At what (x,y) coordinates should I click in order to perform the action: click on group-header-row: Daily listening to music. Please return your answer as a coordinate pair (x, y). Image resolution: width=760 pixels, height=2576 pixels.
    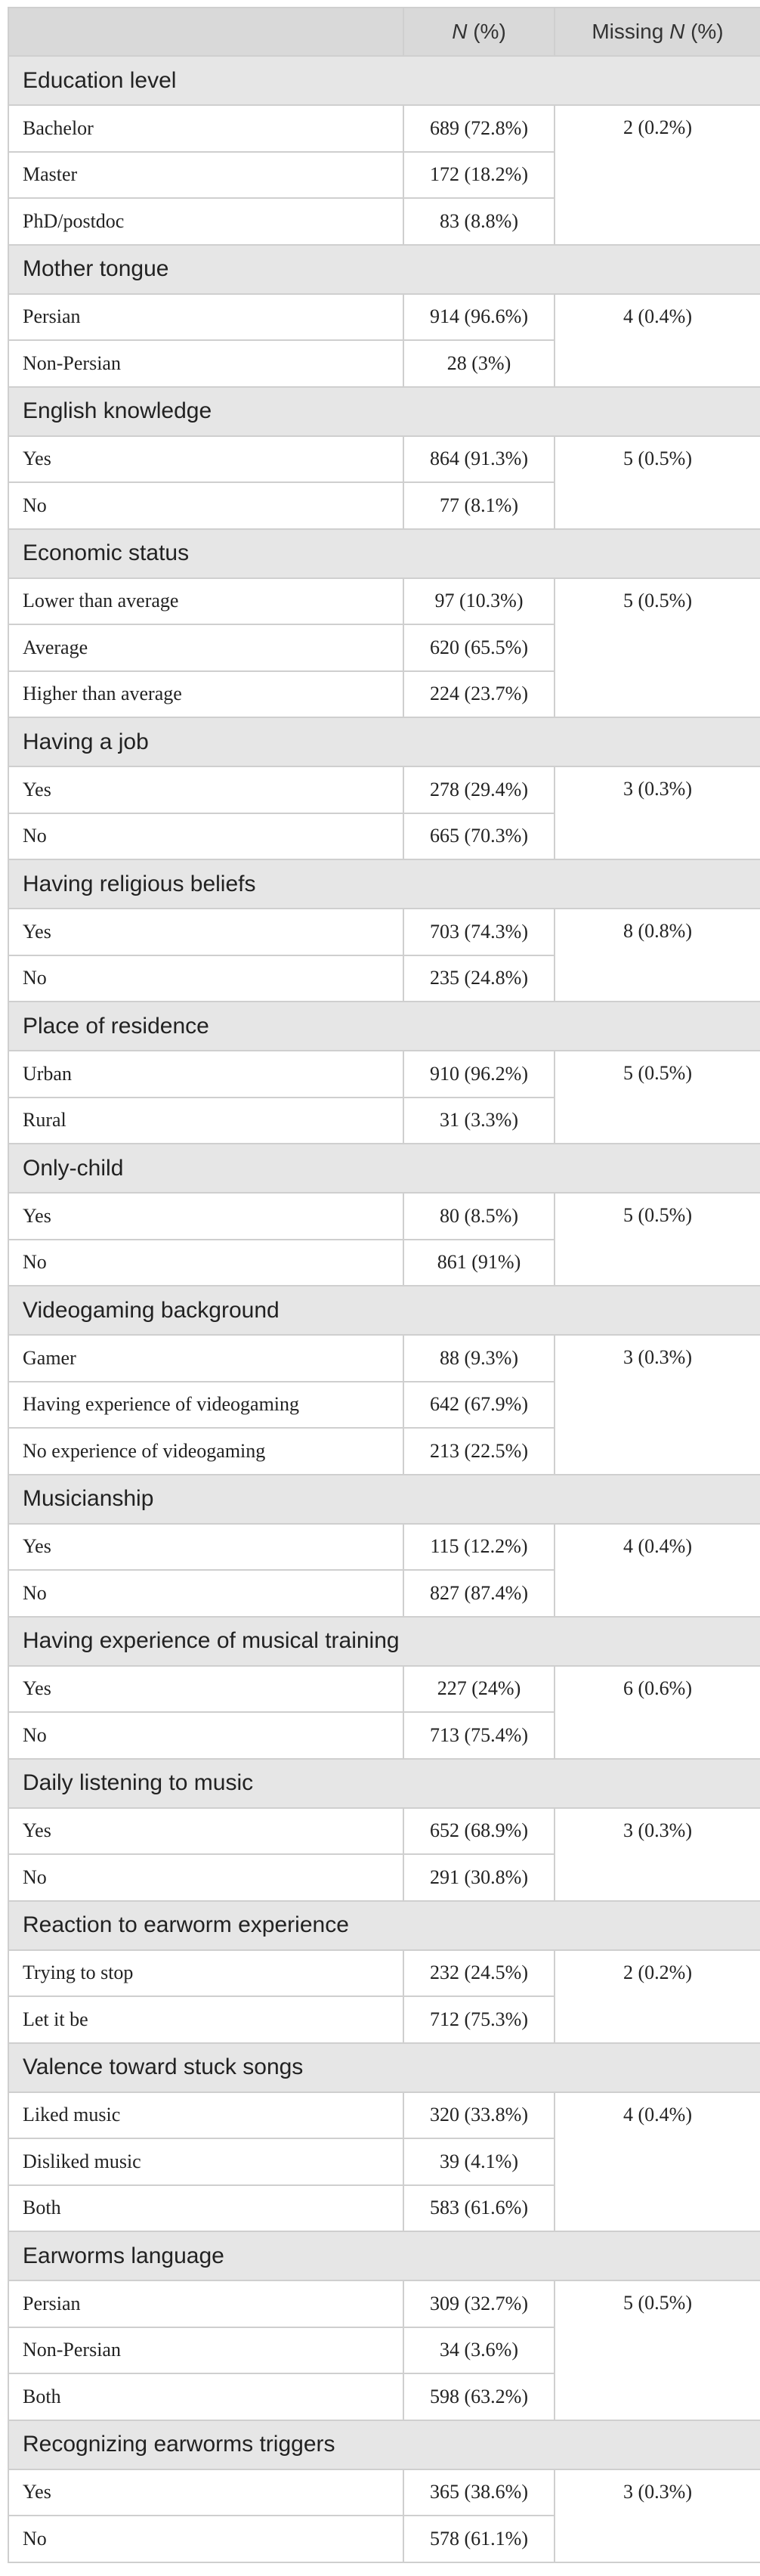
    Looking at the image, I should click on (384, 1783).